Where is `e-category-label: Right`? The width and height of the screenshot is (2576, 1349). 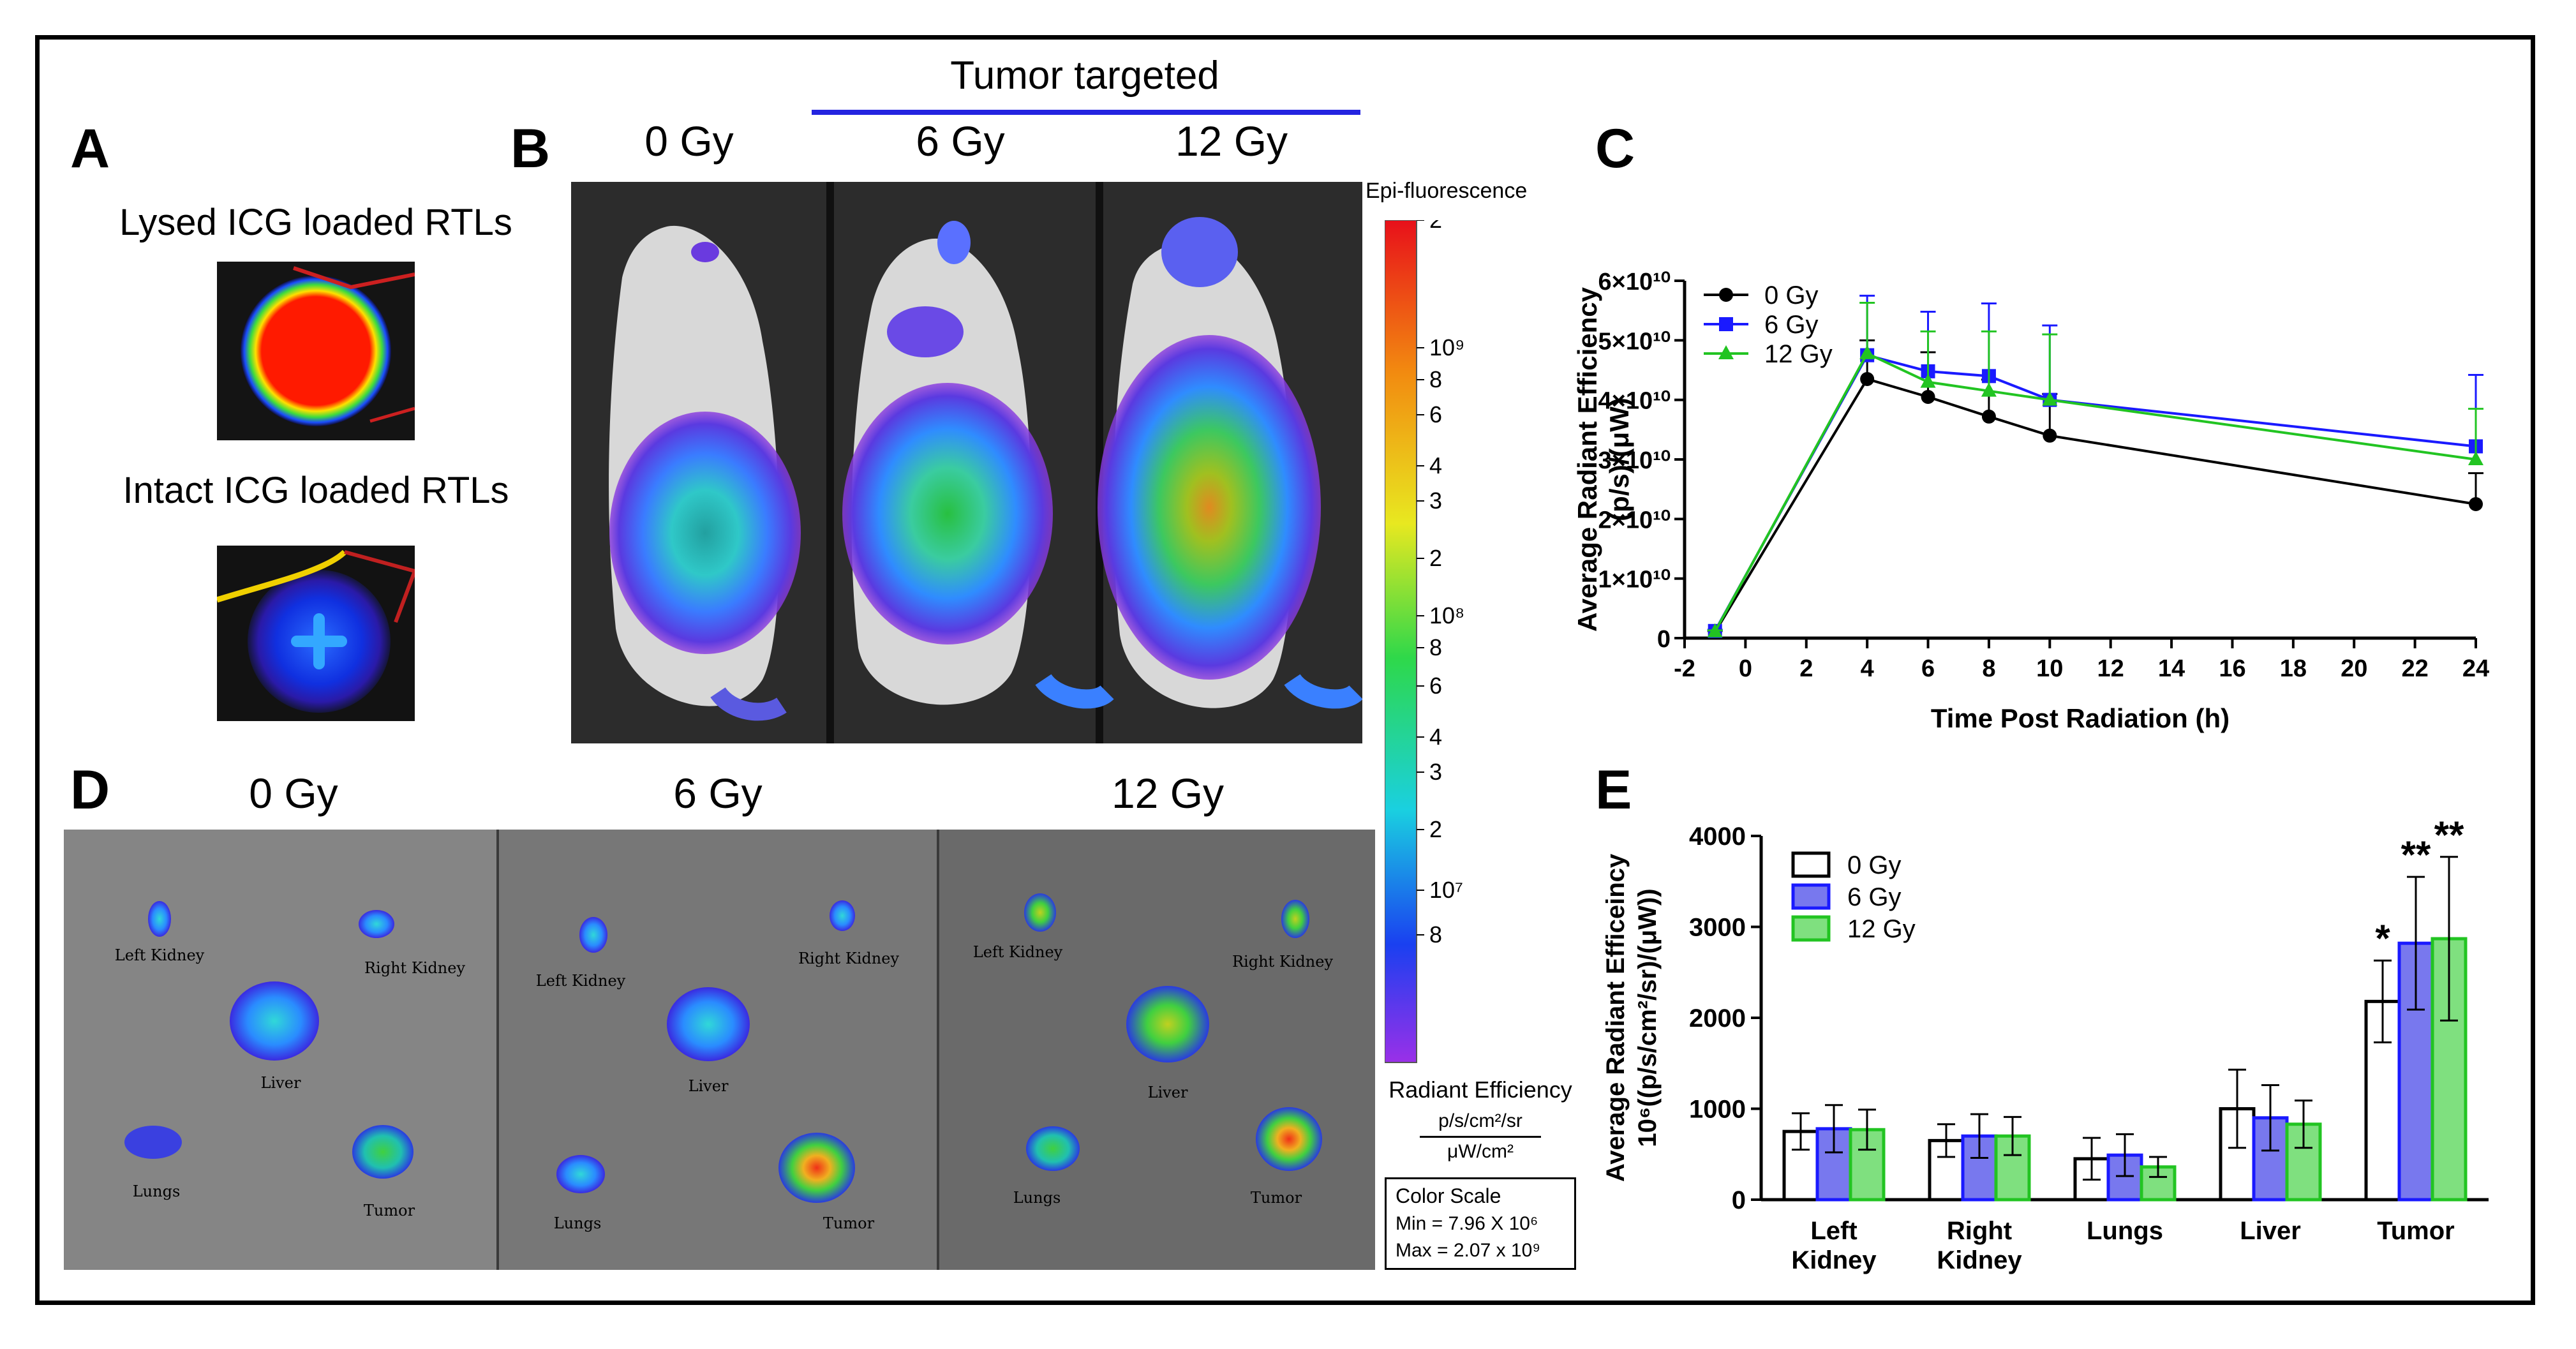 e-category-label: Right is located at coordinates (1979, 1231).